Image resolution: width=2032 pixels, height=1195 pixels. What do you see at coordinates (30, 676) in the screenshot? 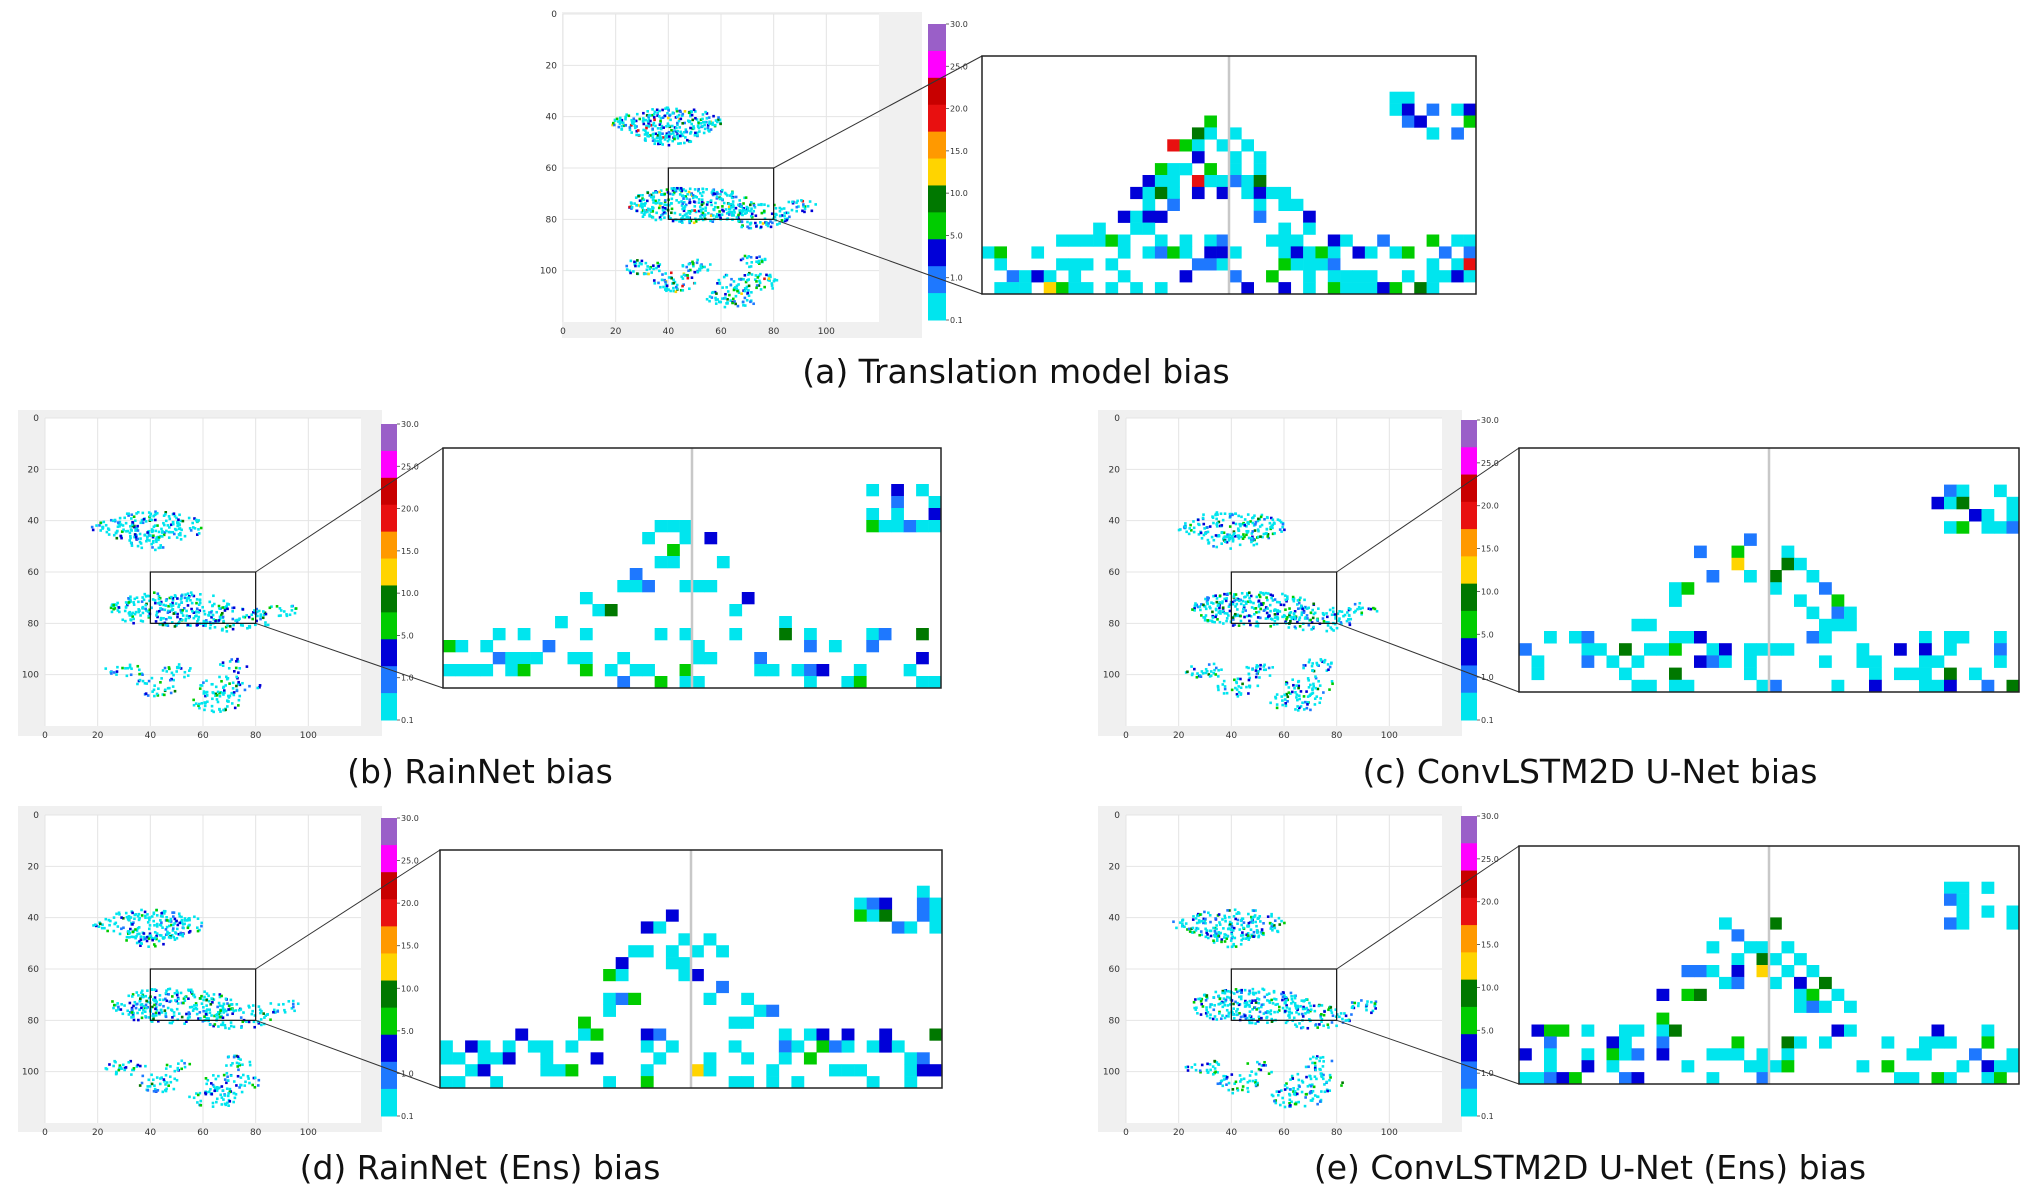
I see `y-tick-label: 100` at bounding box center [30, 676].